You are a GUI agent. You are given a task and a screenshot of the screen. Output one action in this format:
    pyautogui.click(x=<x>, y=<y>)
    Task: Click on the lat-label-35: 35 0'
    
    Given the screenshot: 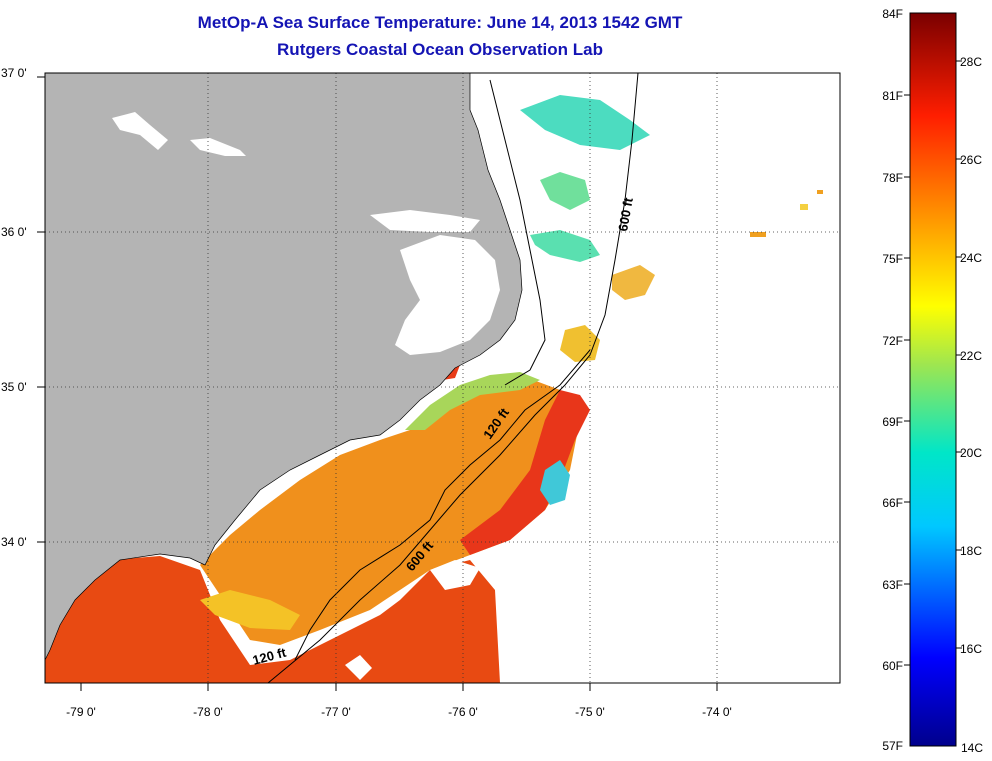 What is the action you would take?
    pyautogui.click(x=14, y=387)
    